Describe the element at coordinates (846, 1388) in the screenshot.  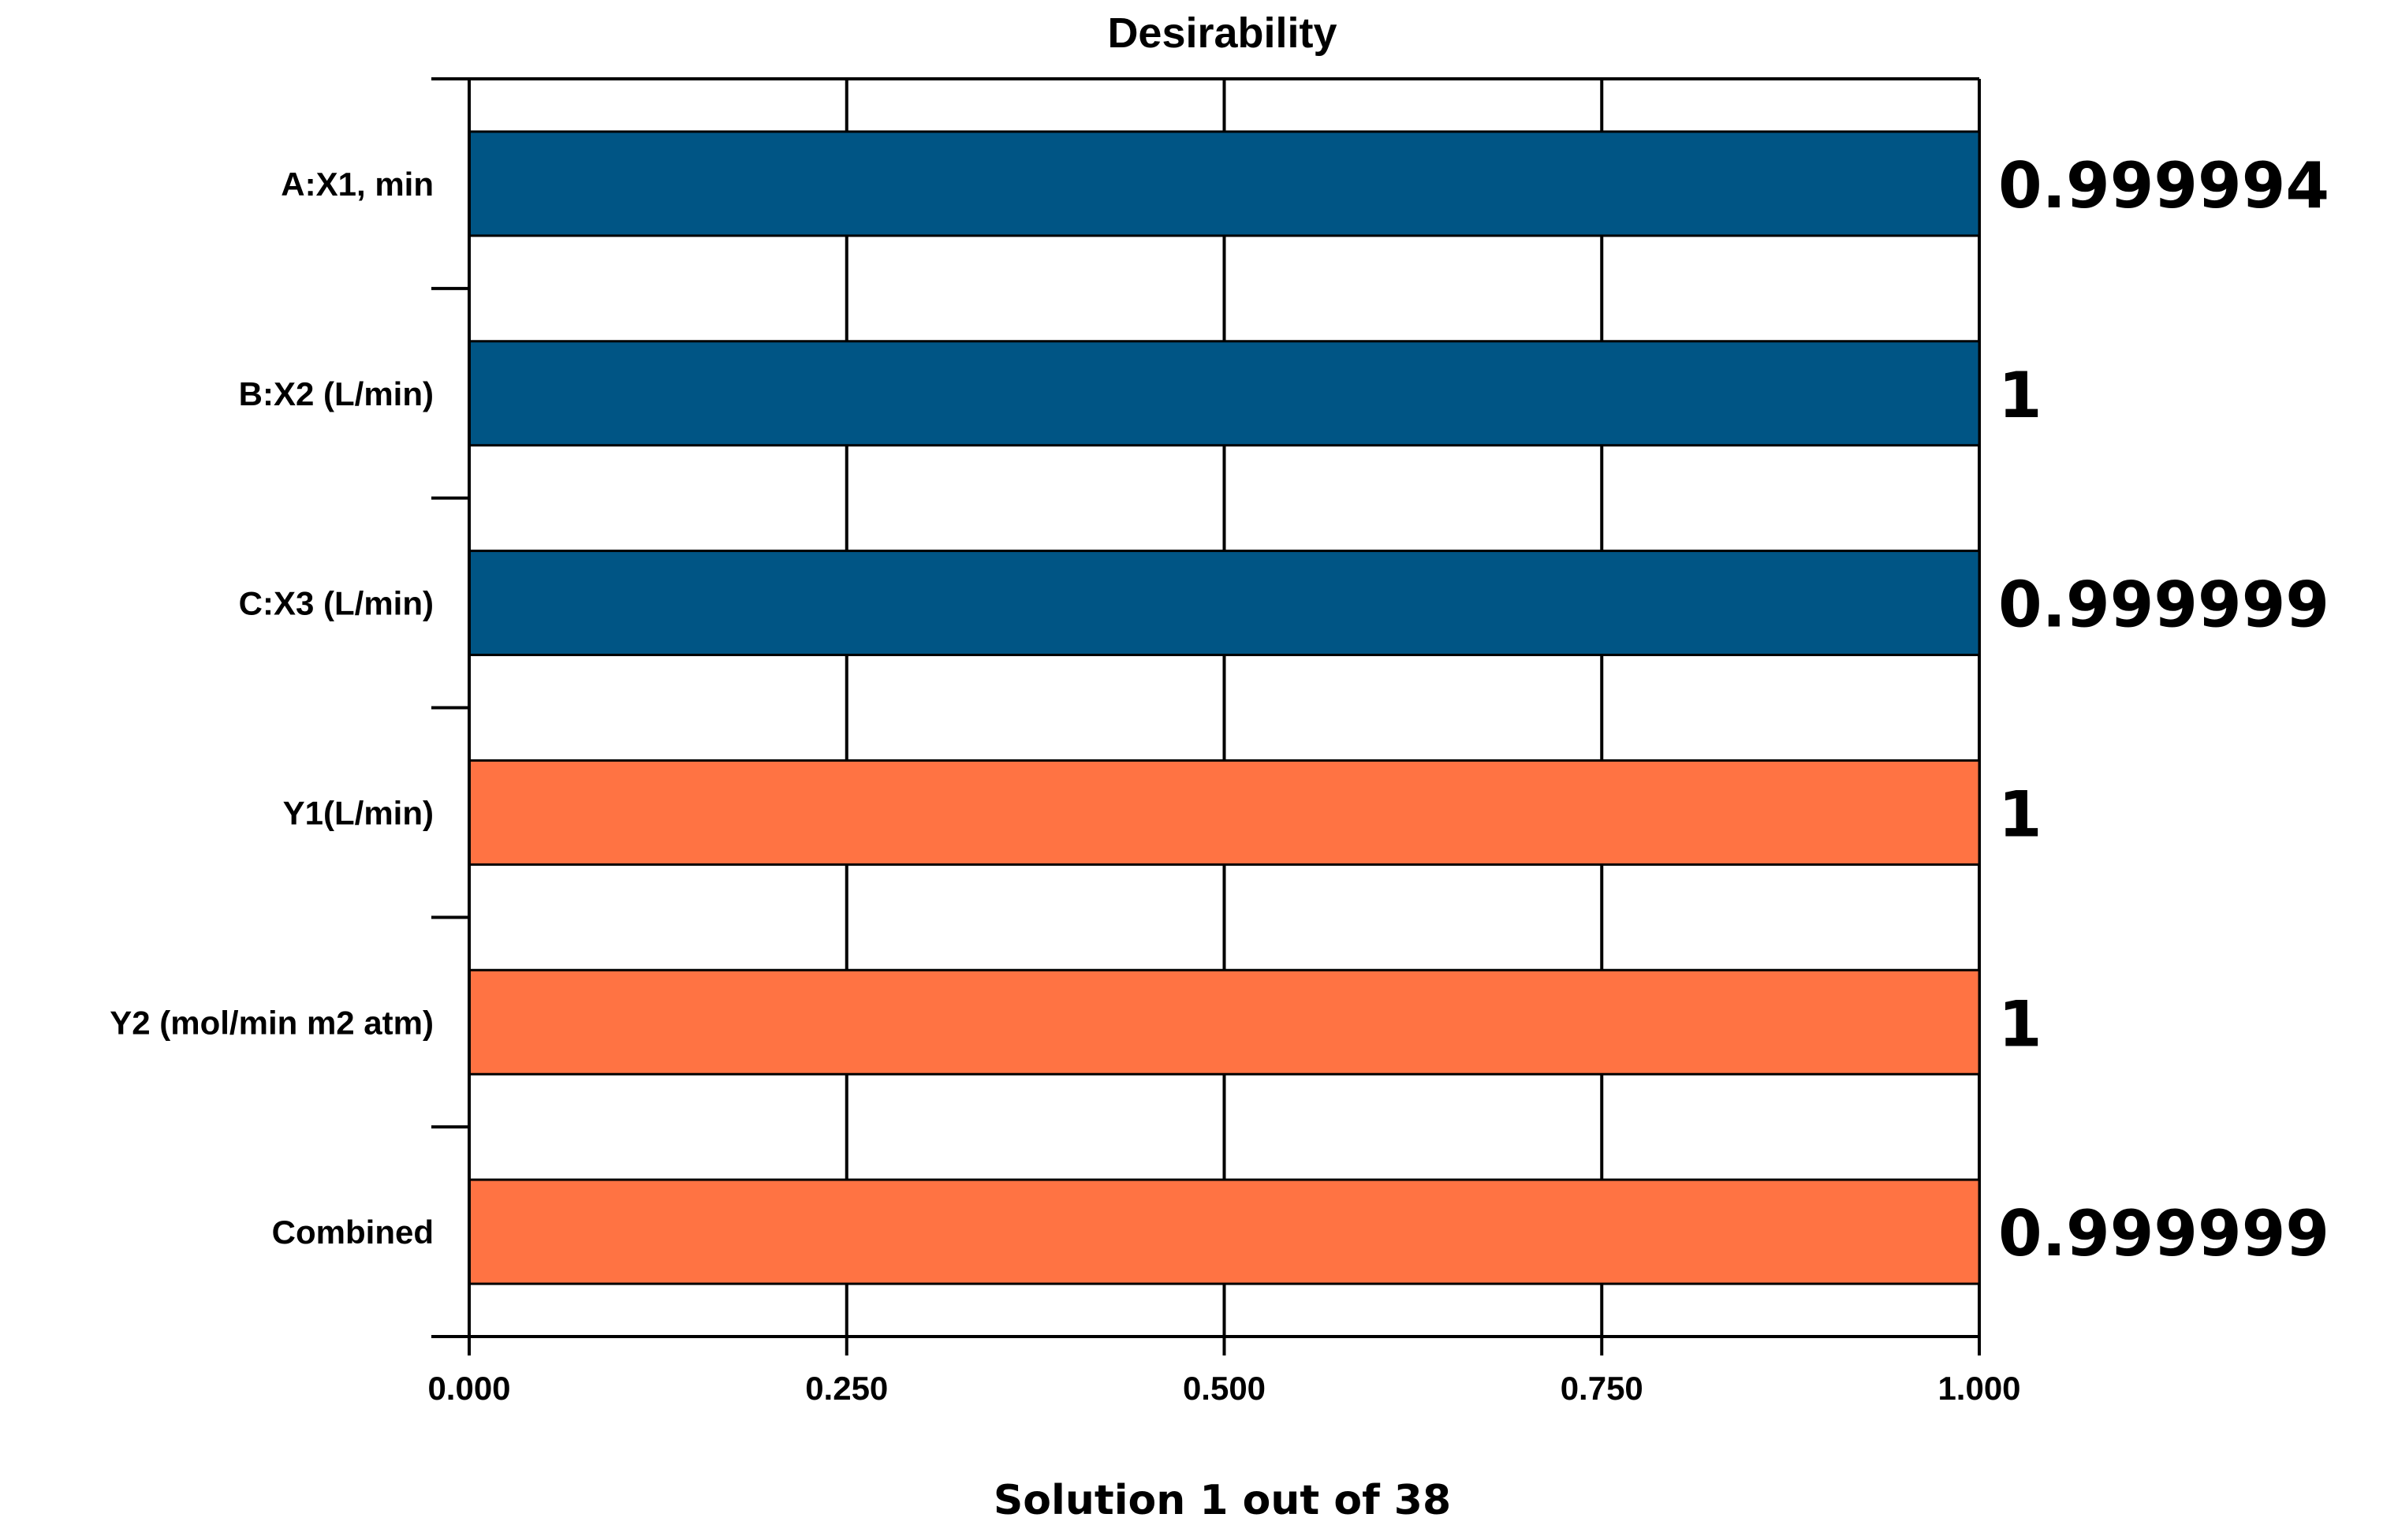
I see `x-tick-label: 0.250` at that location.